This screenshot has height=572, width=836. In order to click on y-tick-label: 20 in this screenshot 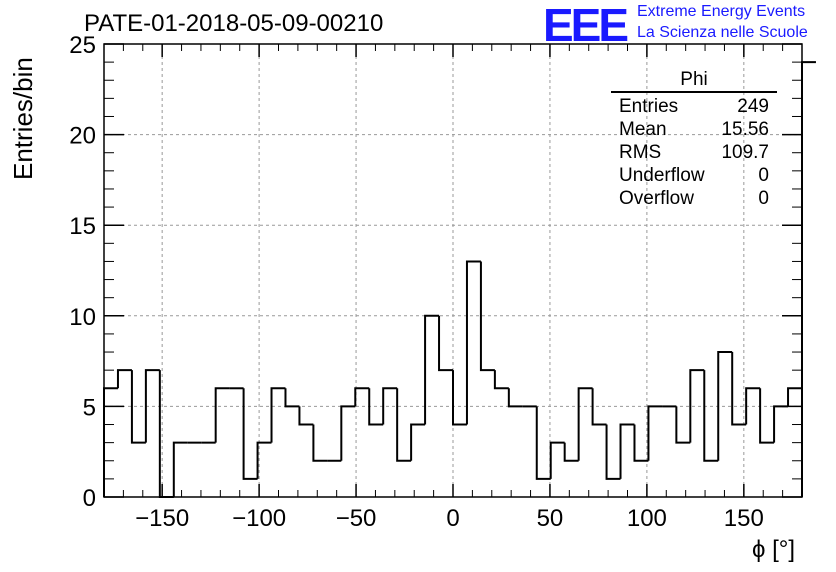, I will do `click(82, 136)`.